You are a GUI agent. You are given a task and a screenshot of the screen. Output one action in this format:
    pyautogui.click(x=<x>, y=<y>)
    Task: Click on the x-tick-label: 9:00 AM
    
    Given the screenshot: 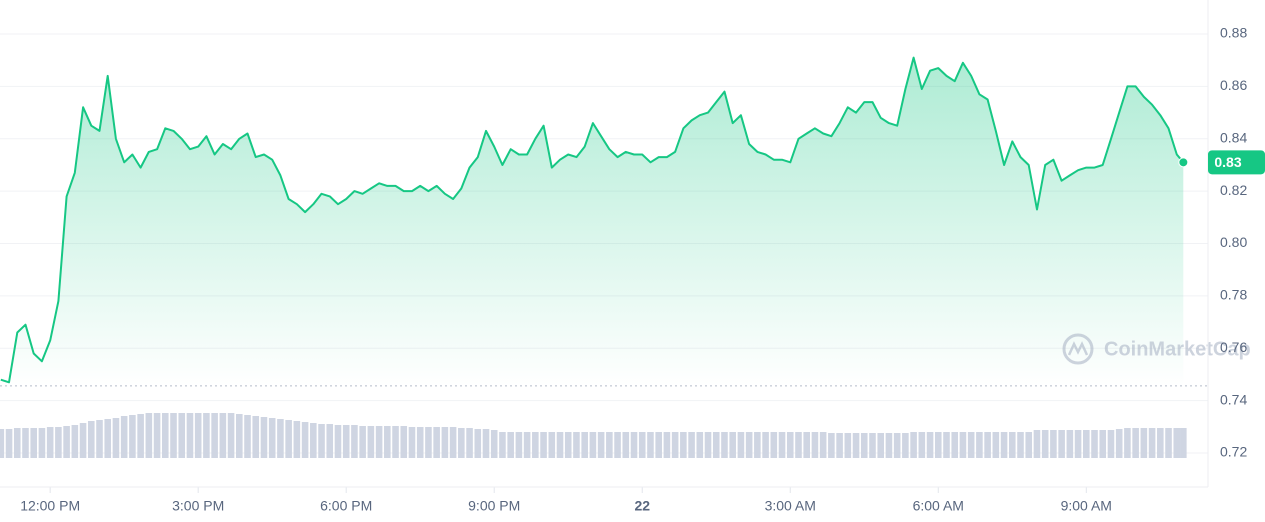 What is the action you would take?
    pyautogui.click(x=1086, y=506)
    